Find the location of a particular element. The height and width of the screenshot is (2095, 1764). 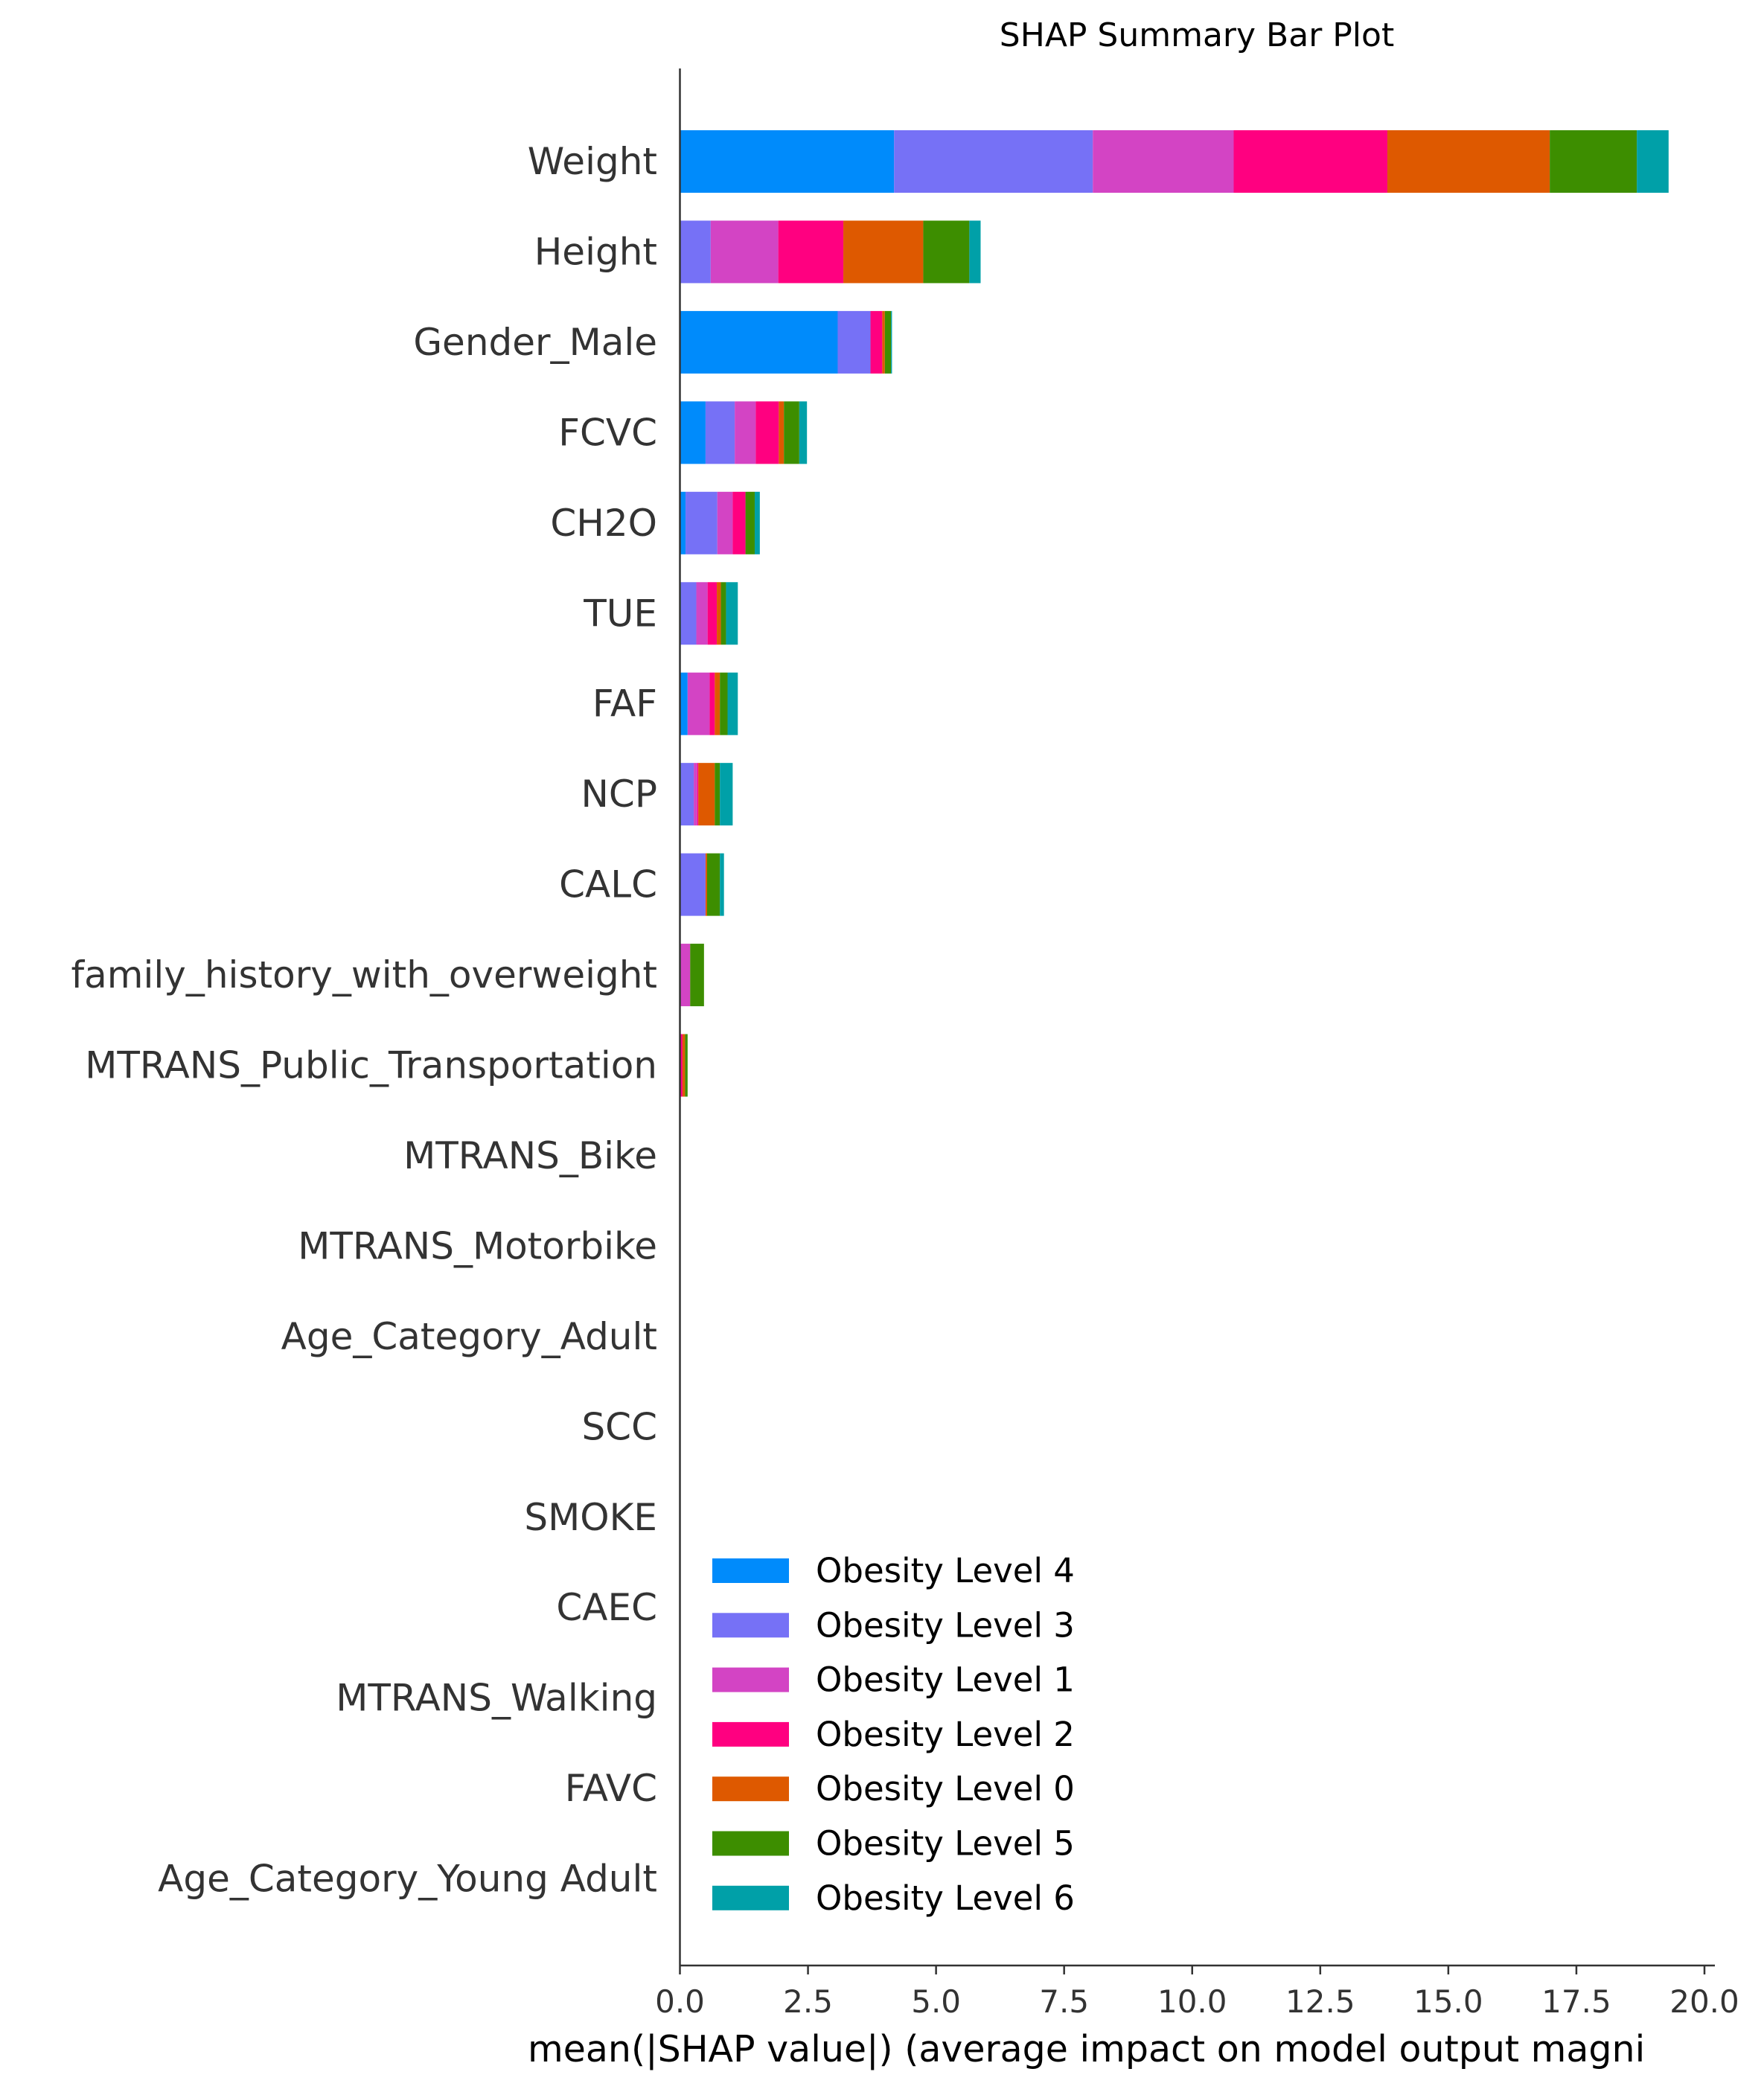

x-tick-label: 15.0 is located at coordinates (1448, 2001).